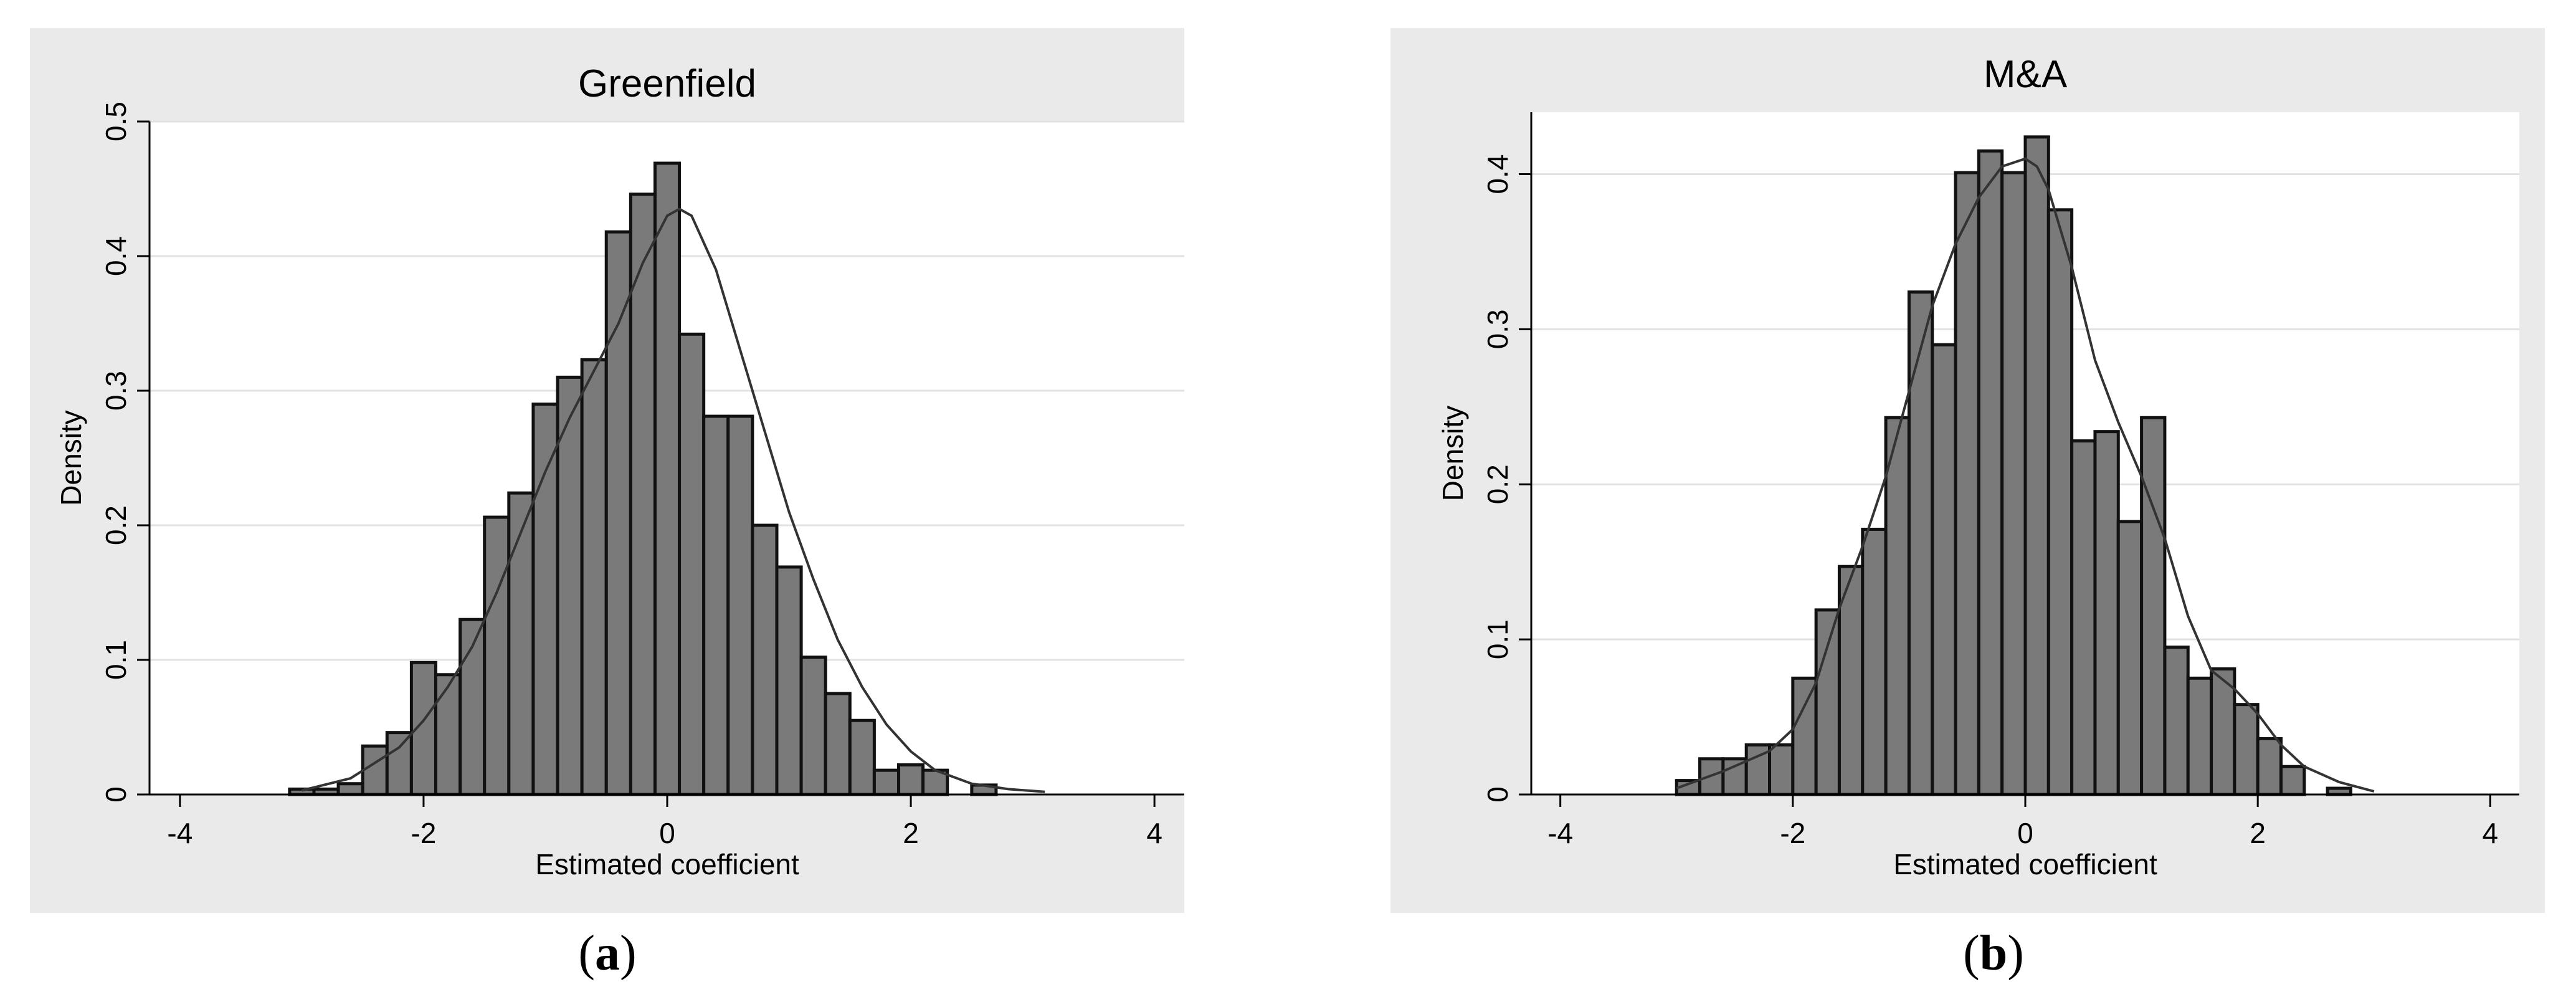 The width and height of the screenshot is (2576, 997). Describe the element at coordinates (607, 954) in the screenshot. I see `caption-a: (a)` at that location.